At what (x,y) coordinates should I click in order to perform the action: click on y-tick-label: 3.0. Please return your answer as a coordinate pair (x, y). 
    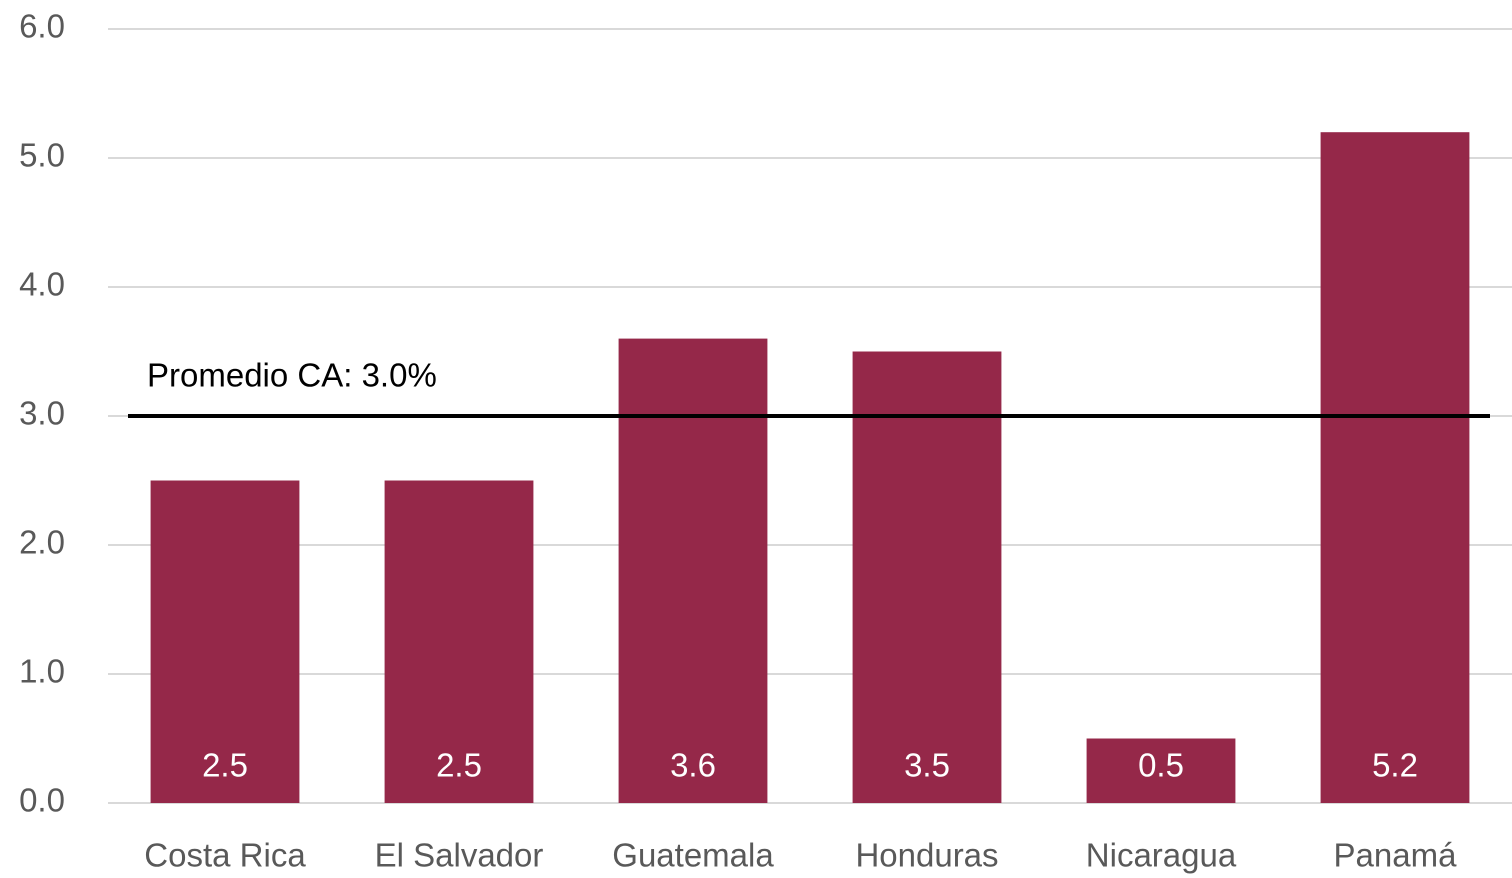
    Looking at the image, I should click on (42, 413).